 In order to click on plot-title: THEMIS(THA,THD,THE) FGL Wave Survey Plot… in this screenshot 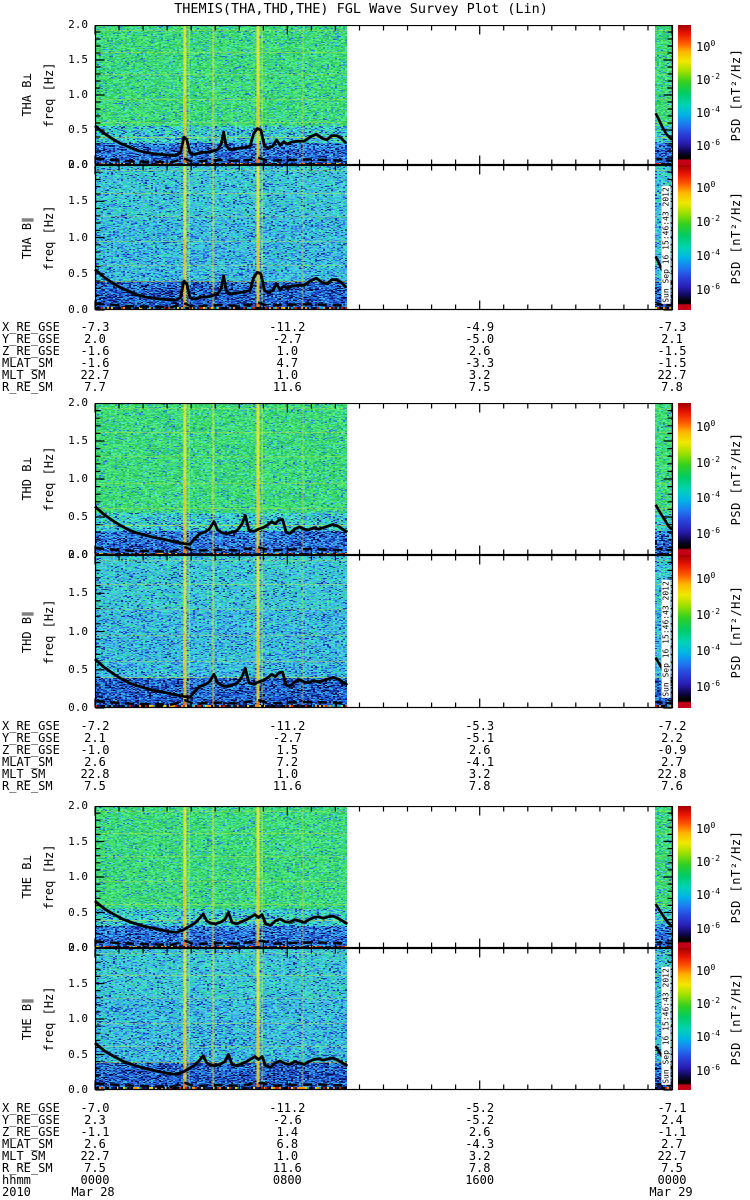, I will do `click(361, 9)`.